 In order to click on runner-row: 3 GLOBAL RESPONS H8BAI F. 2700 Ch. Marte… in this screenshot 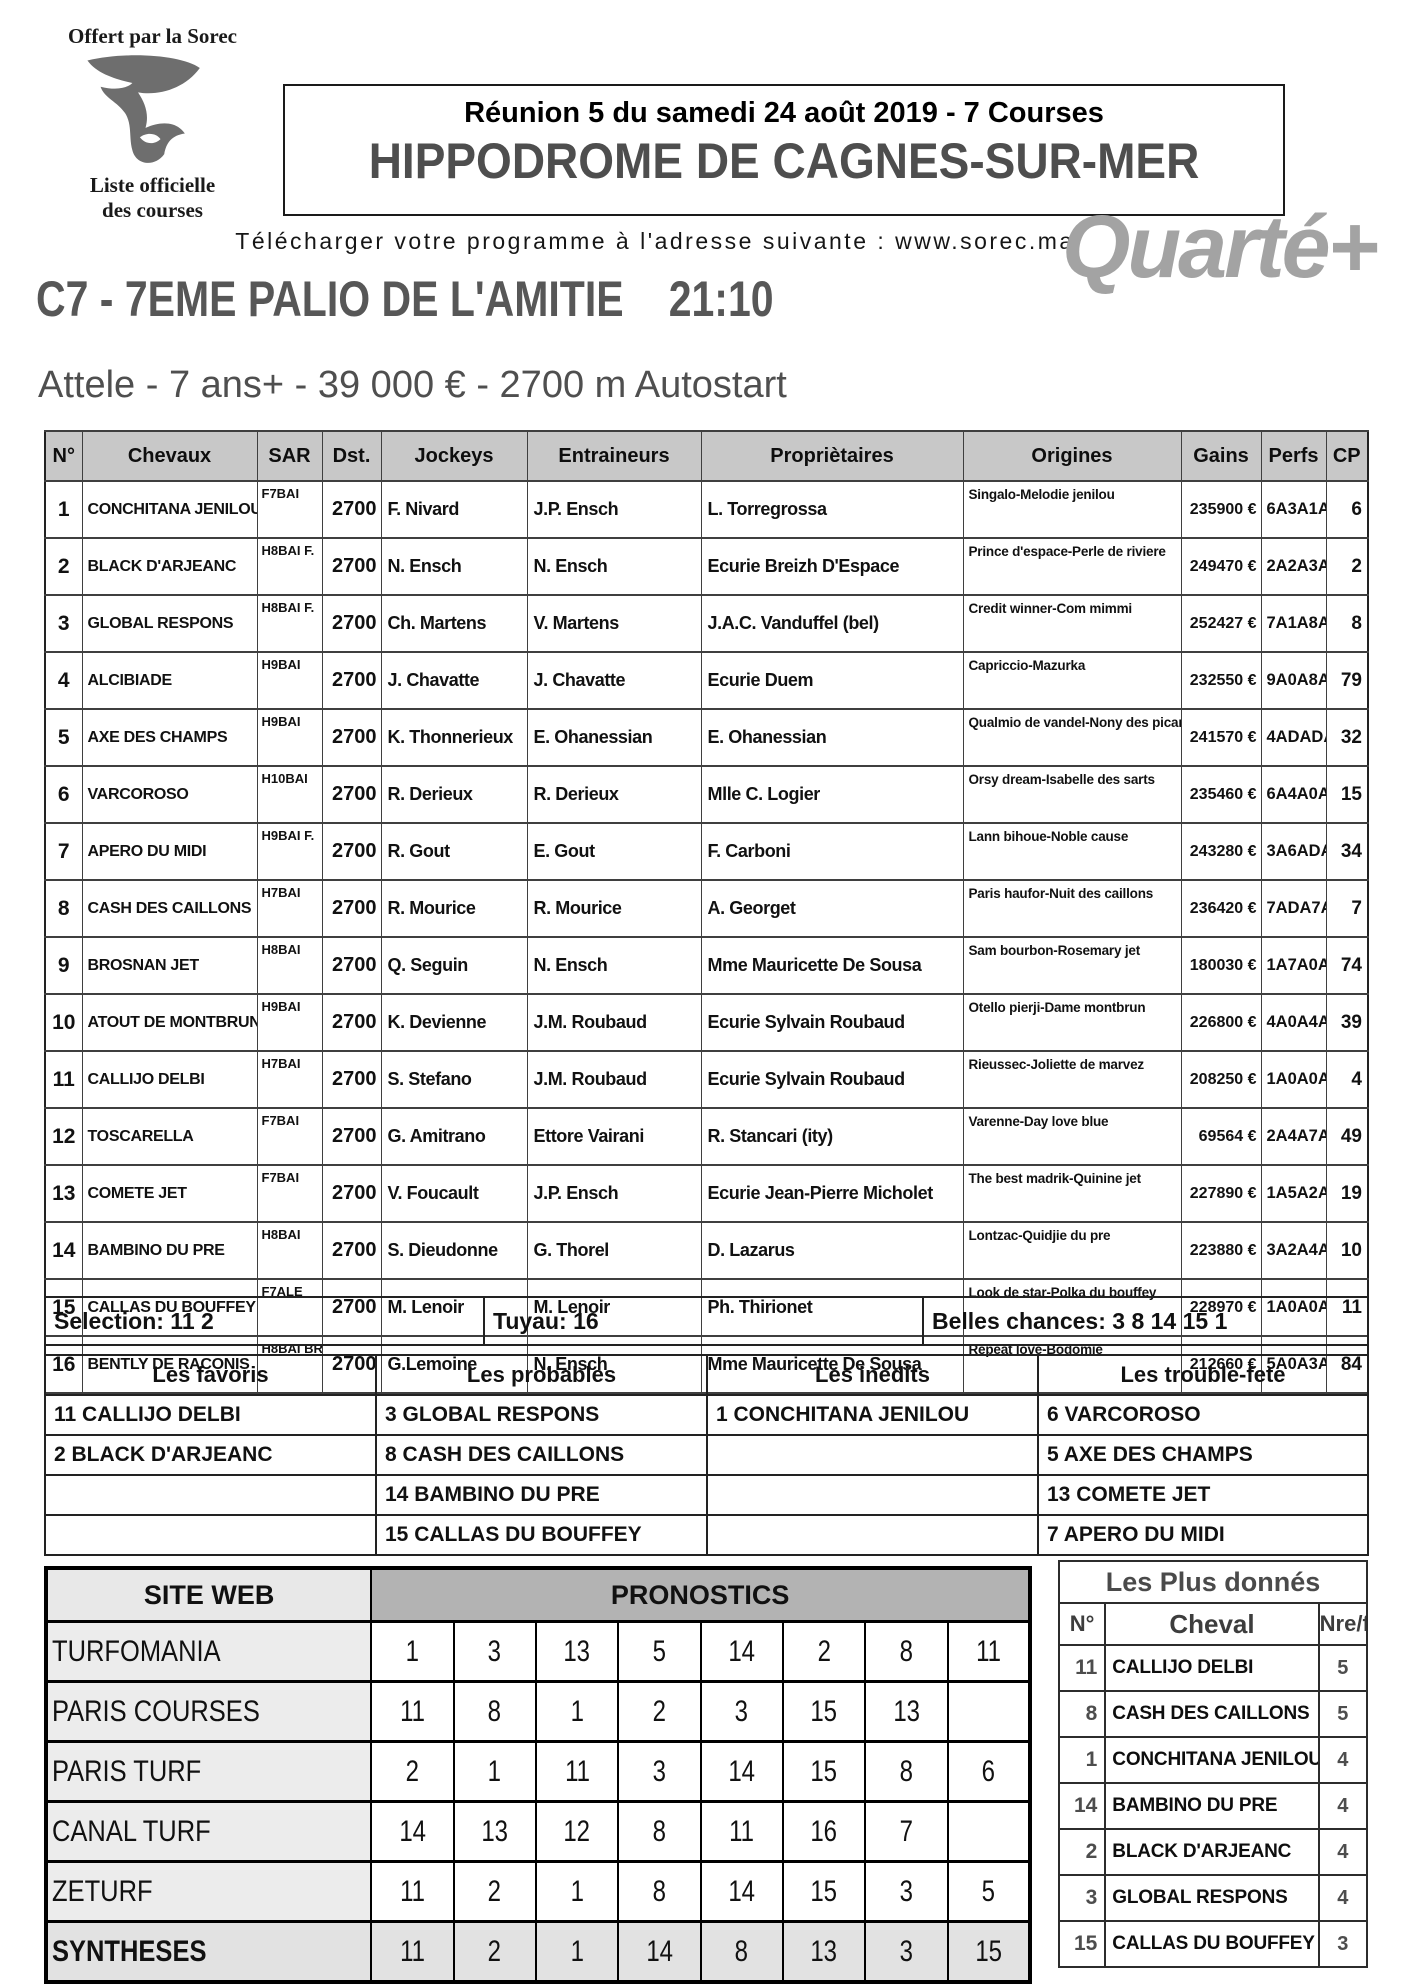, I will do `click(706, 623)`.